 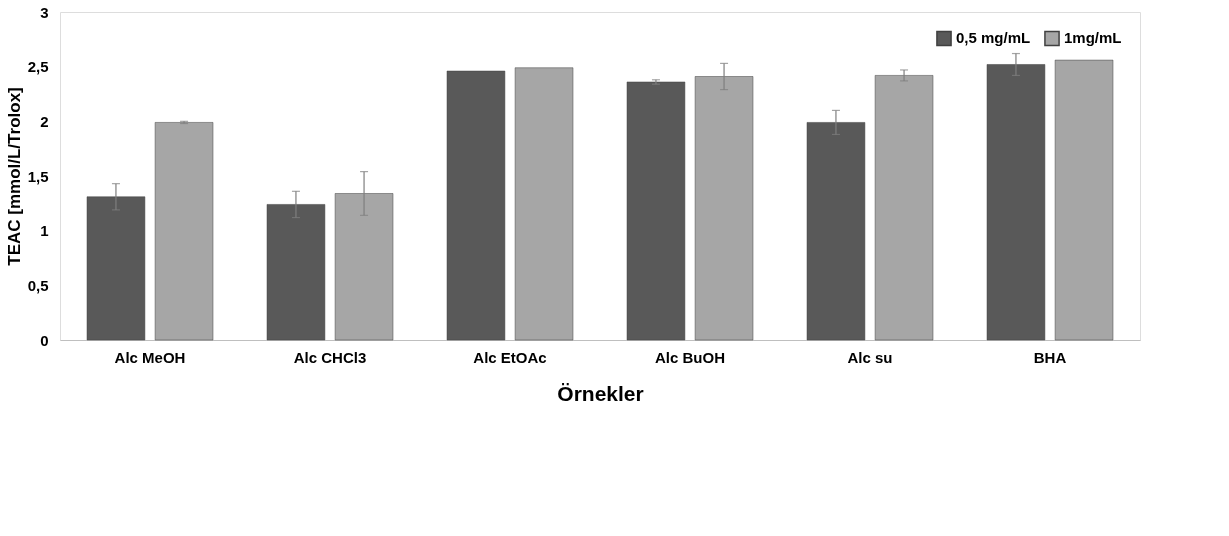 What do you see at coordinates (44, 121) in the screenshot?
I see `y-tick-label: 2` at bounding box center [44, 121].